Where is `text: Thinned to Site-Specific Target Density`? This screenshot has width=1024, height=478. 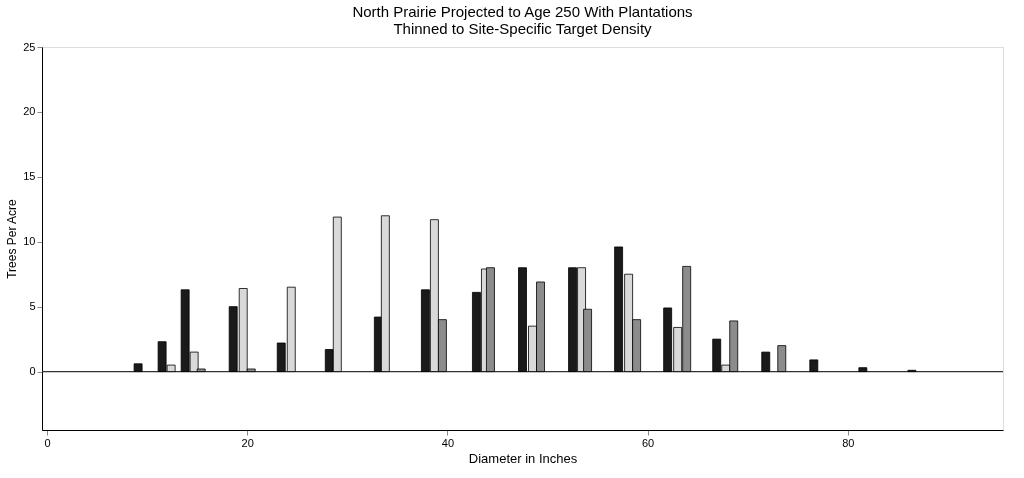 text: Thinned to Site-Specific Target Density is located at coordinates (522, 28).